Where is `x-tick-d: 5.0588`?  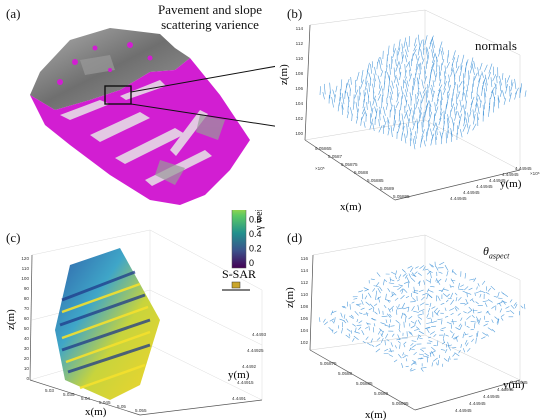 x-tick-d: 5.0588 is located at coordinates (345, 373).